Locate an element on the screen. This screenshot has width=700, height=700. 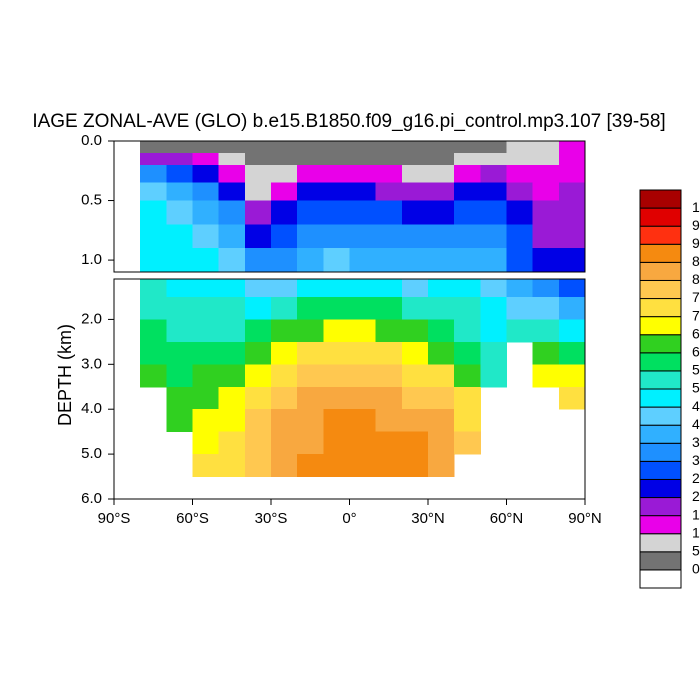
colorbar-label: 50 is located at coordinates (696, 551).